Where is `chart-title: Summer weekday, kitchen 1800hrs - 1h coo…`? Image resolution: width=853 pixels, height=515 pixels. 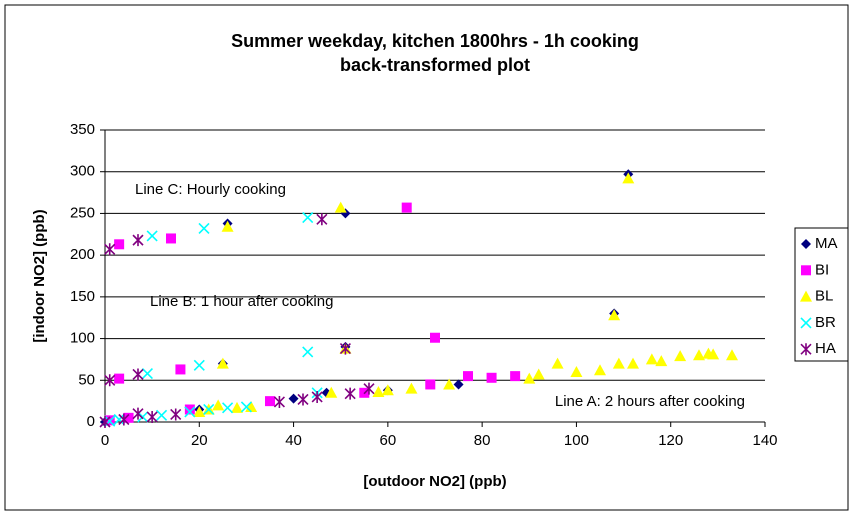 chart-title: Summer weekday, kitchen 1800hrs - 1h coo… is located at coordinates (435, 41).